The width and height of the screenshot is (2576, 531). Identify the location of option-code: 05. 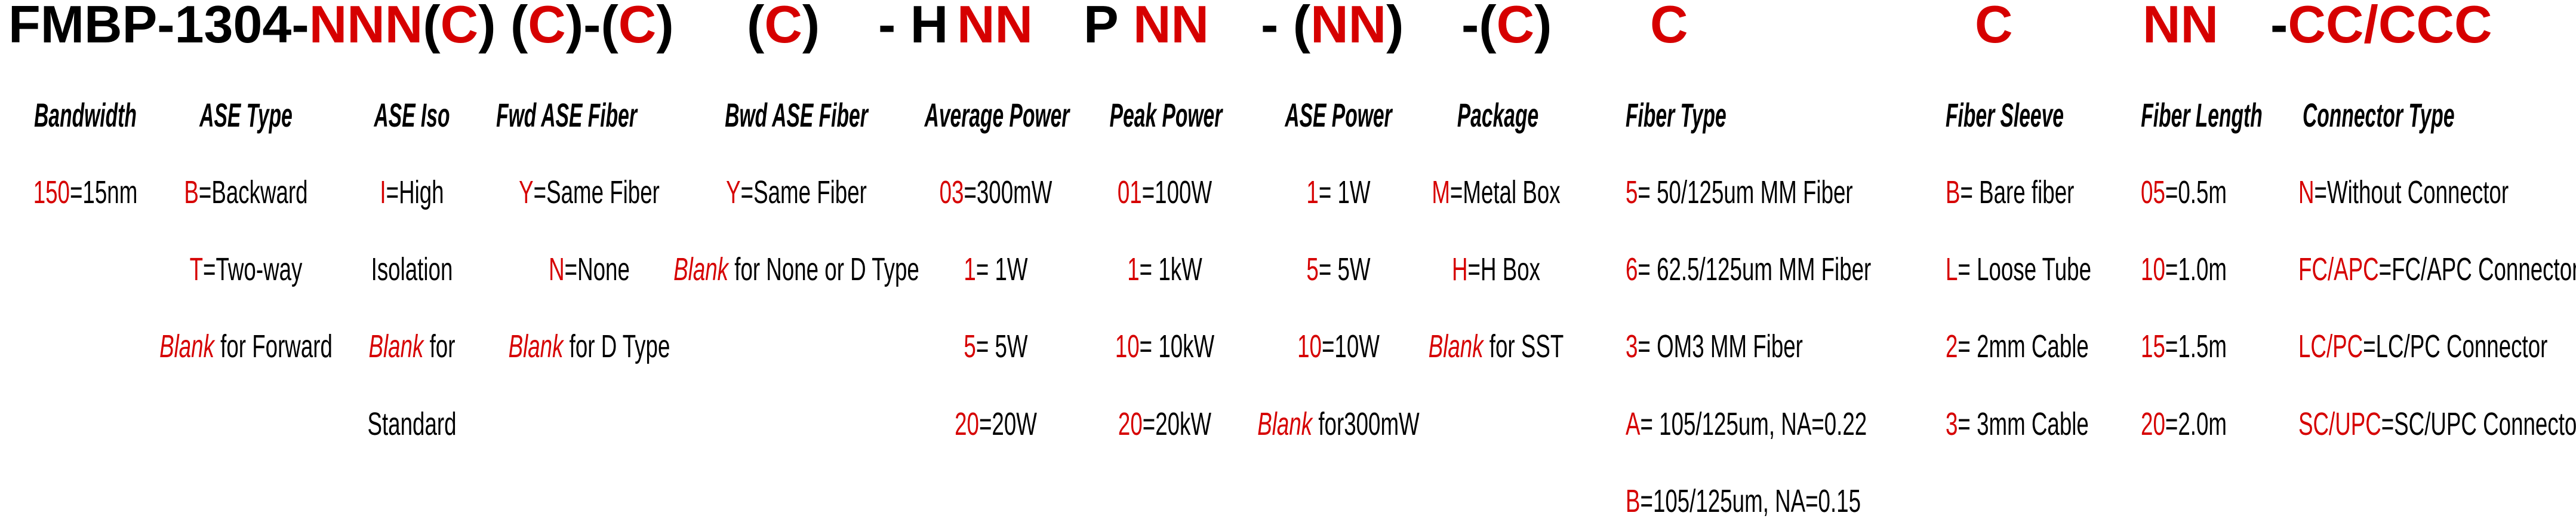
(2153, 192).